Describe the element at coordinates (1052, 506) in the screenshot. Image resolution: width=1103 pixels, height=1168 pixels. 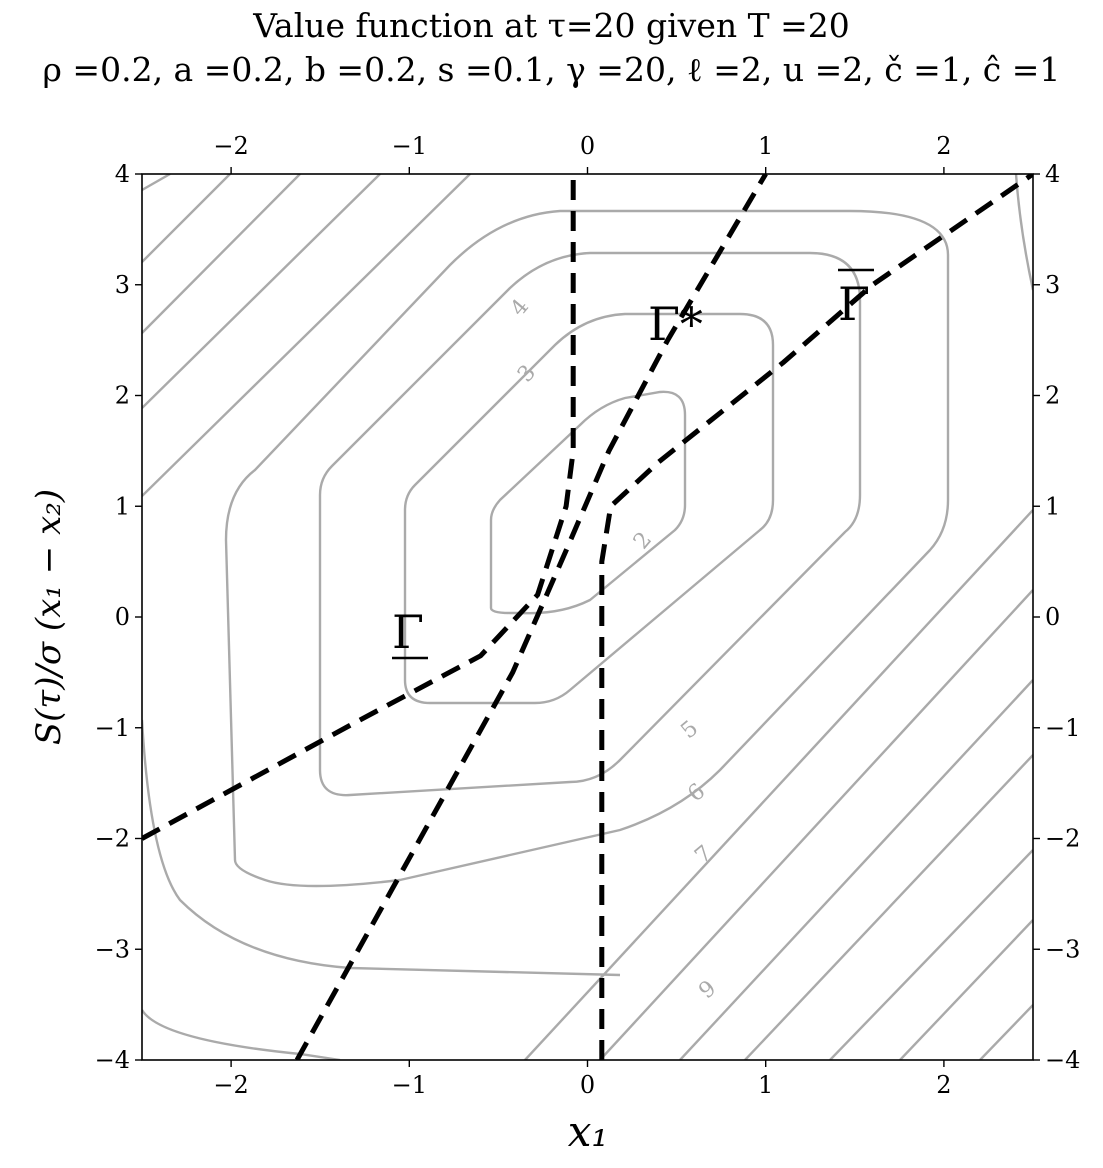
I see `y-tick-label-right: 1` at that location.